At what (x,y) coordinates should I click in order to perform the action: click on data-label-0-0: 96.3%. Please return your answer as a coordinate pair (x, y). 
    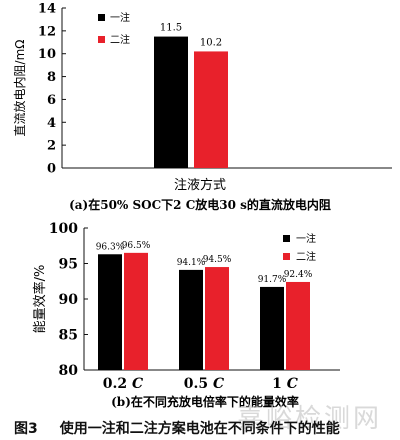
    Looking at the image, I should click on (110, 247).